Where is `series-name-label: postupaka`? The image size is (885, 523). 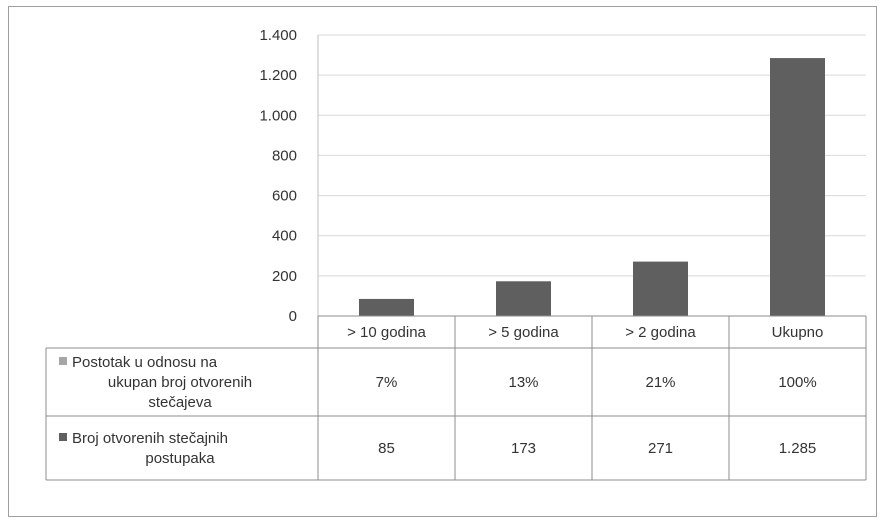
series-name-label: postupaka is located at coordinates (180, 458).